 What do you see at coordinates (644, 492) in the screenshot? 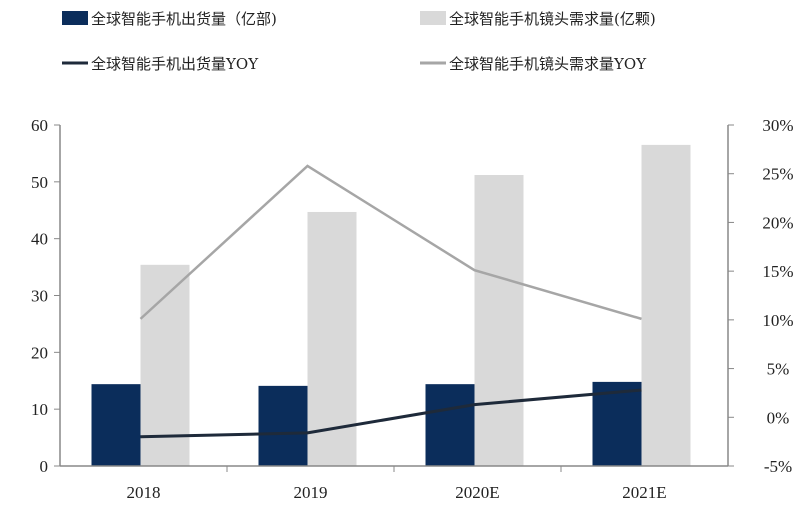
I see `x-tick-label: 2021E` at bounding box center [644, 492].